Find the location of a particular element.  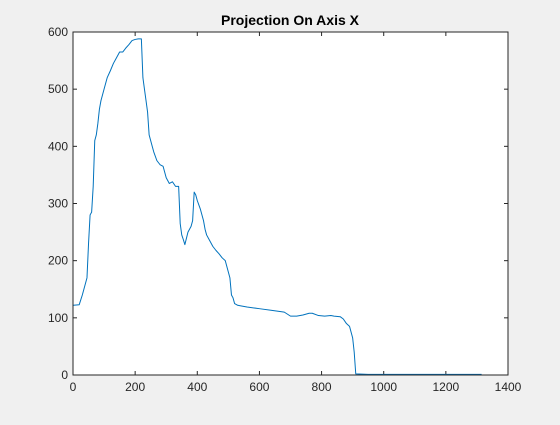

y-tick-label: 400 is located at coordinates (58, 146).